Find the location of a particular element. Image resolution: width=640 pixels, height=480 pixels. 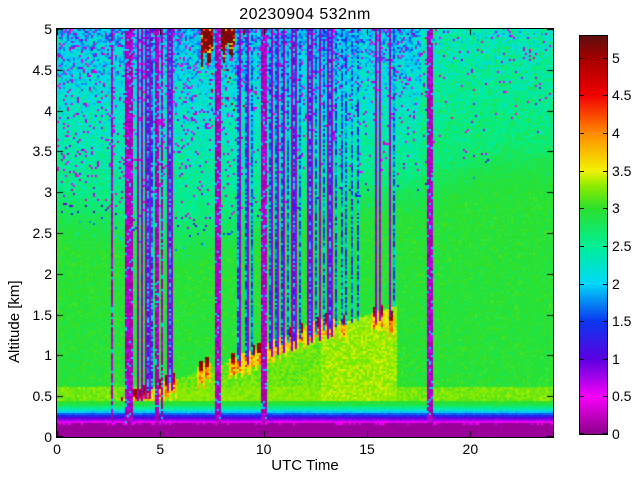

colorbar-gradient is located at coordinates (593, 235).